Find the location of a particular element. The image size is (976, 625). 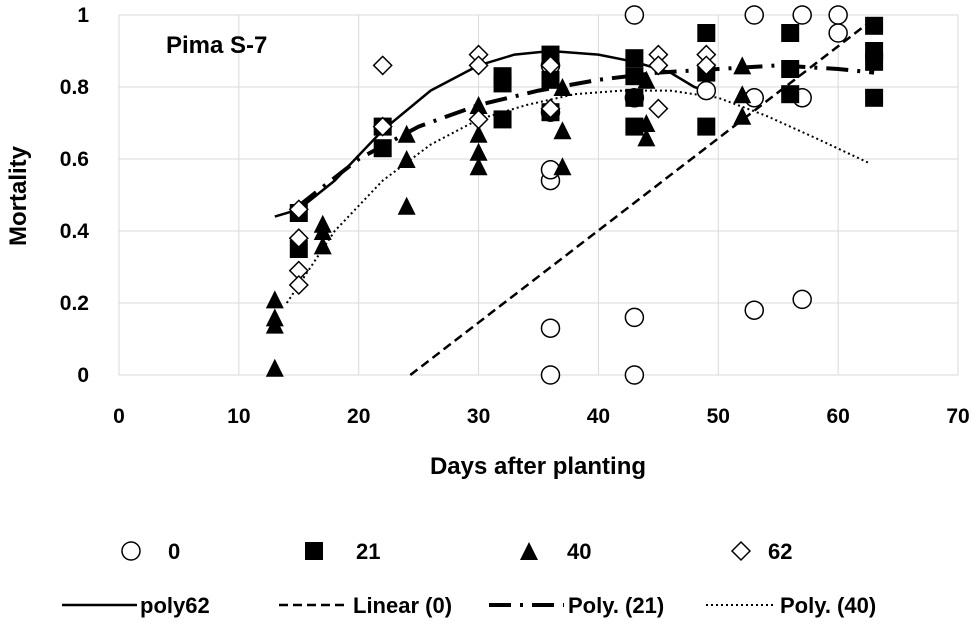

y-tick-label: 0.6 is located at coordinates (74, 159).